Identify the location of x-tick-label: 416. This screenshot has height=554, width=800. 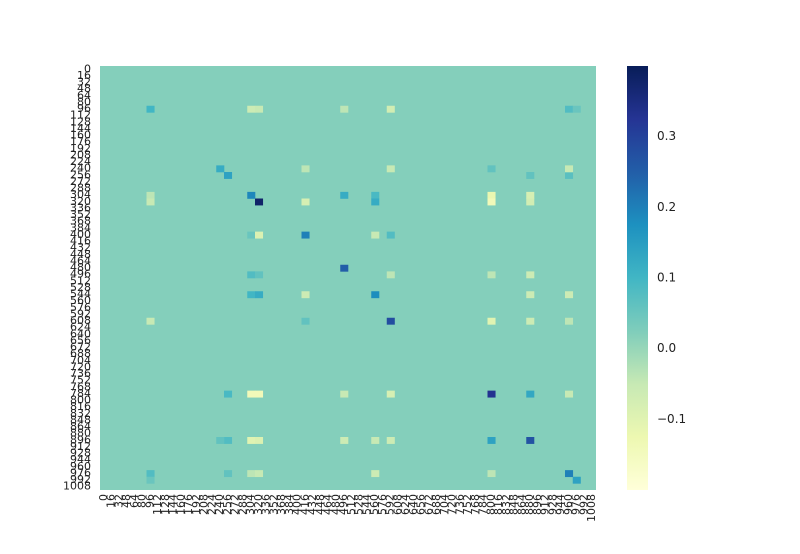
(304, 504).